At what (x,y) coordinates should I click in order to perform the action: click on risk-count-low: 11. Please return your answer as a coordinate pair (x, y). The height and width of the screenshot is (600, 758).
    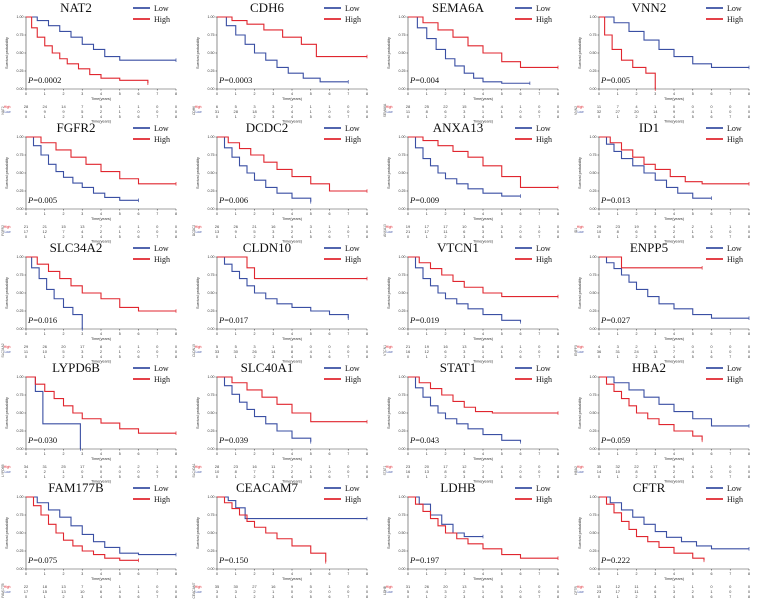
    Looking at the image, I should click on (636, 591).